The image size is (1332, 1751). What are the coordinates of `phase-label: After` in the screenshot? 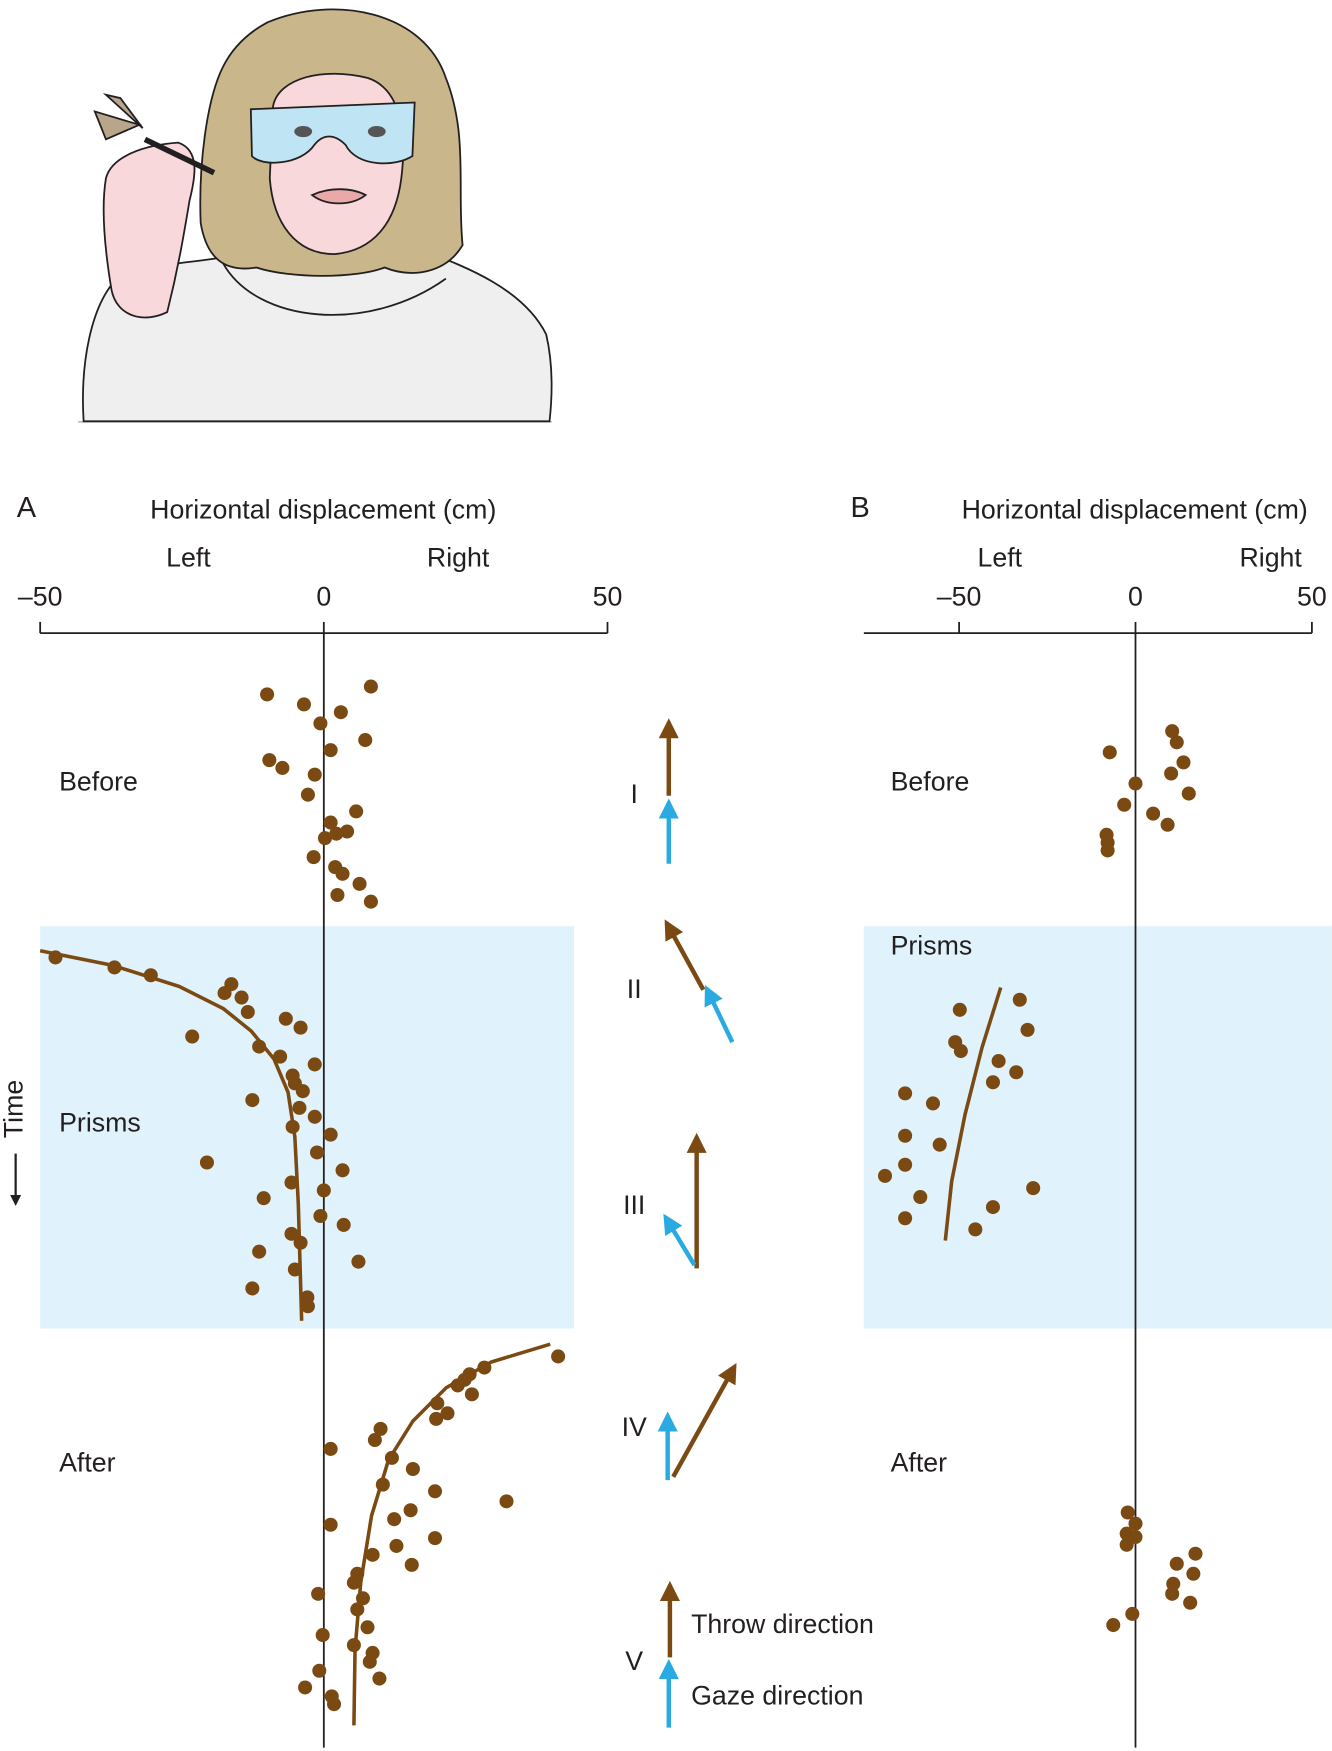 It's located at (919, 1463).